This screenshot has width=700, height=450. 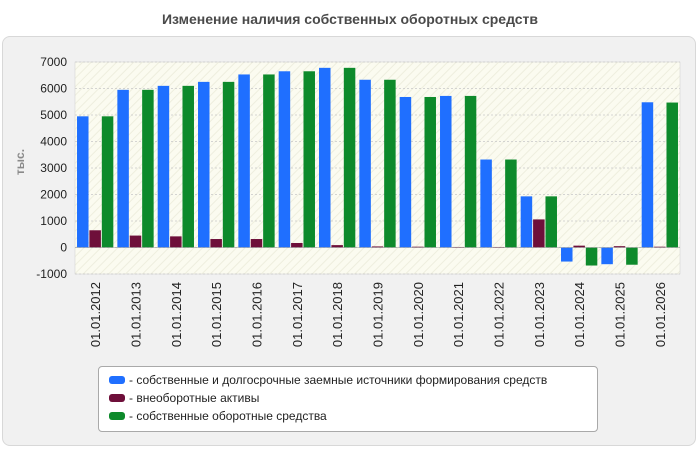 What do you see at coordinates (95, 314) in the screenshot?
I see `x-tick-label: 01.01.2012` at bounding box center [95, 314].